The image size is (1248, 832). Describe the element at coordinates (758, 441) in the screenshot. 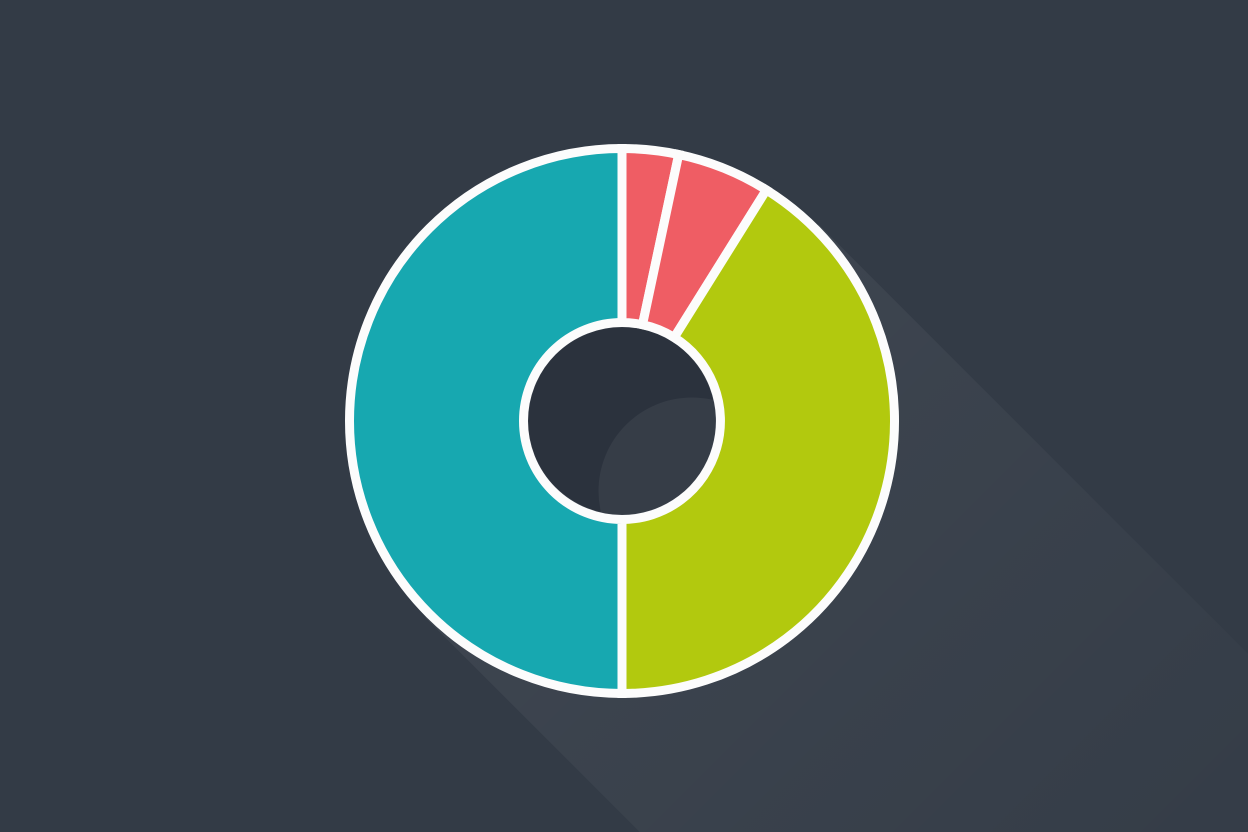

I see `donut-slice-chartreuse` at that location.